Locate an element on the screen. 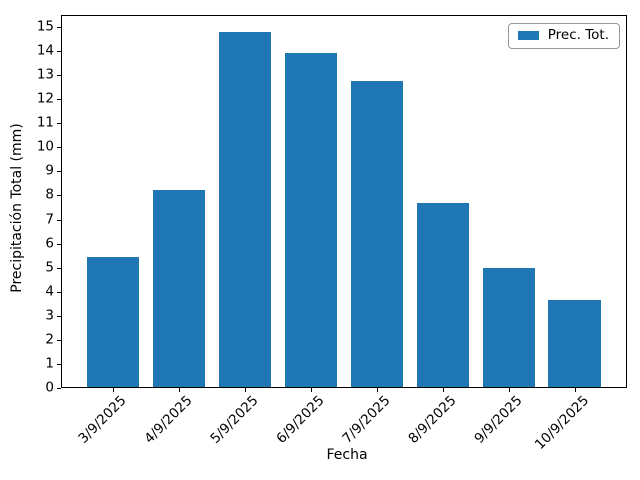  bar-8-9-2025 is located at coordinates (443, 294).